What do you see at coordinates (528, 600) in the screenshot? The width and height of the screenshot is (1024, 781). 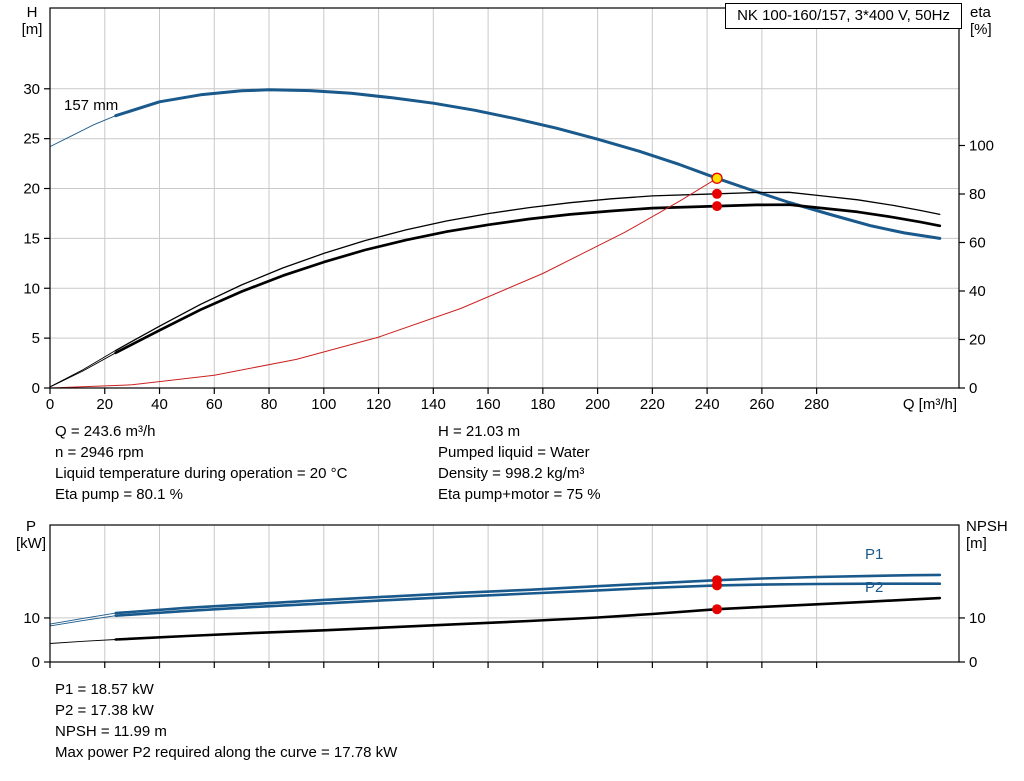 I see `p2-curve` at bounding box center [528, 600].